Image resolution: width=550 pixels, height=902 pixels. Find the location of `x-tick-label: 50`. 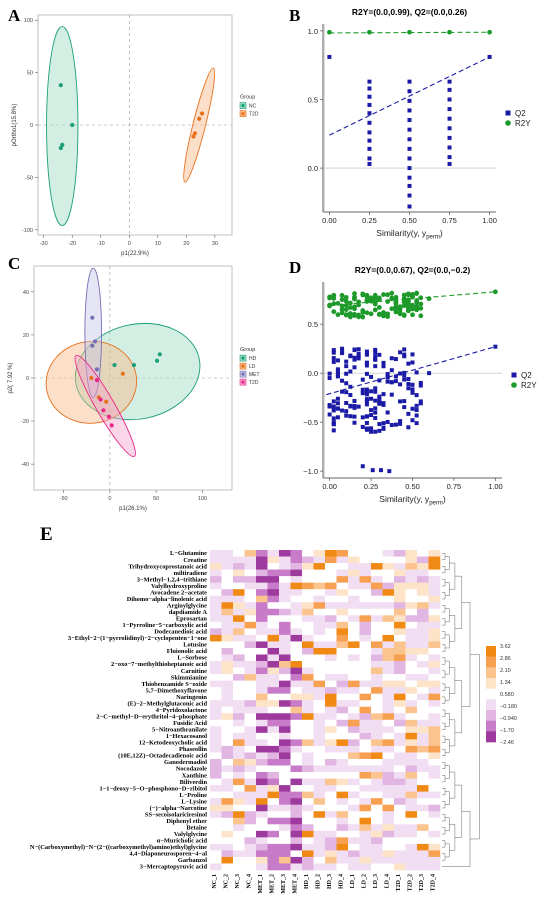

x-tick-label: 50 is located at coordinates (156, 499).